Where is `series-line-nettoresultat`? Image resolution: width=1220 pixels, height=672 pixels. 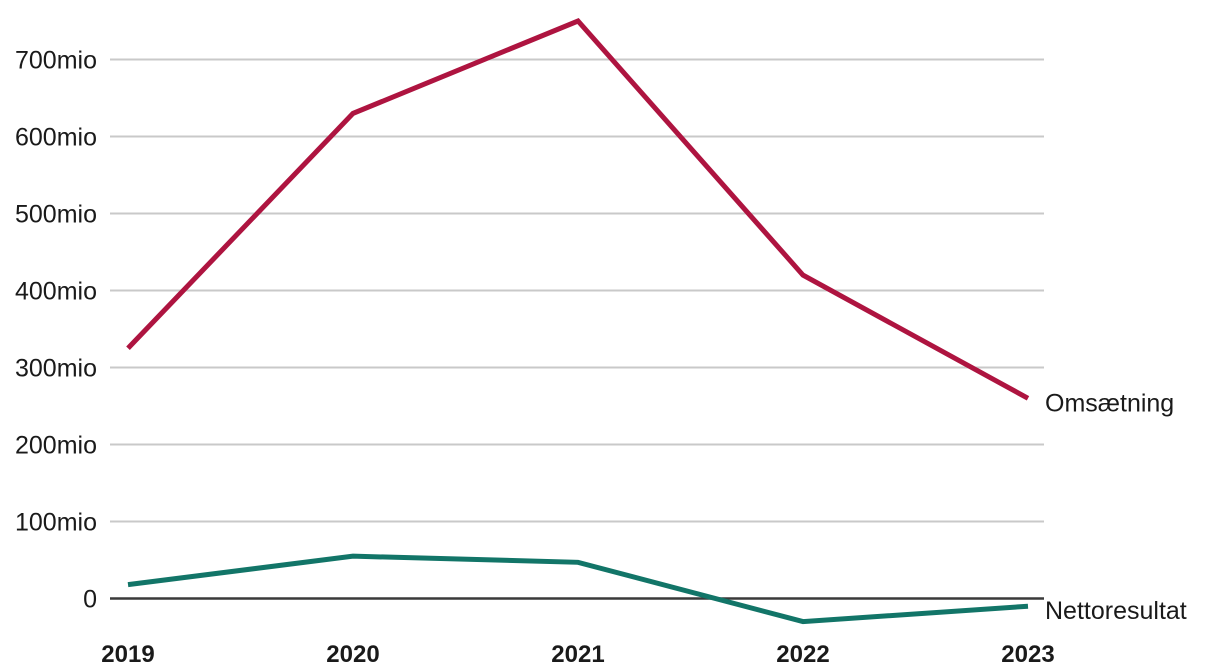 series-line-nettoresultat is located at coordinates (578, 589).